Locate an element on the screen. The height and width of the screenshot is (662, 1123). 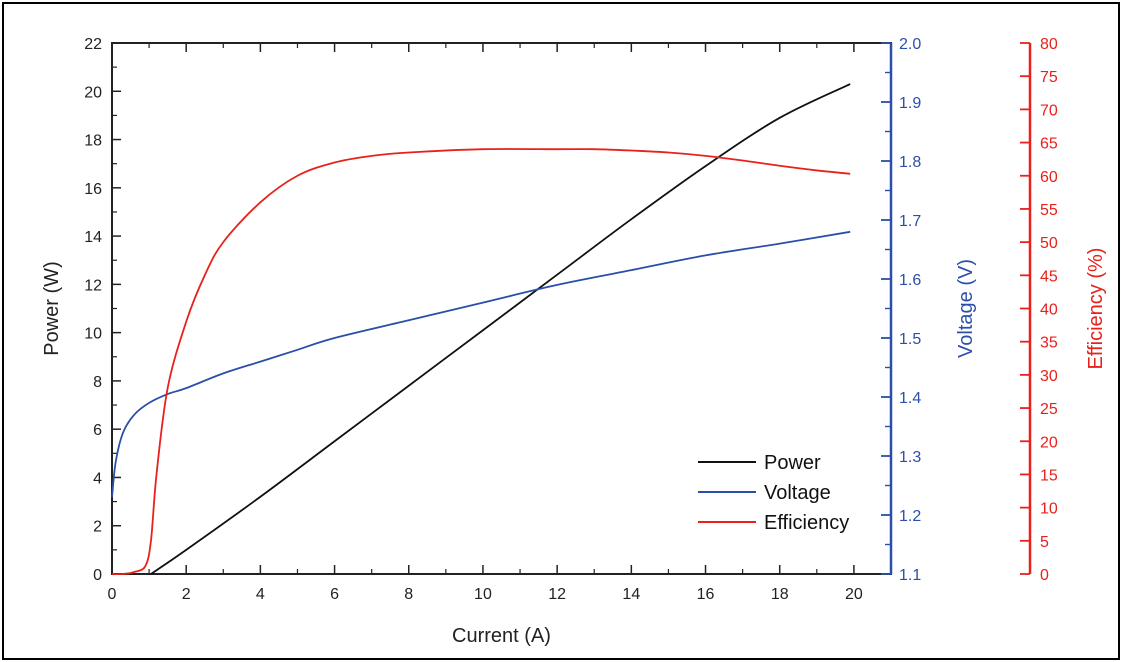
x-tick-label-8: 8 is located at coordinates (408, 594).